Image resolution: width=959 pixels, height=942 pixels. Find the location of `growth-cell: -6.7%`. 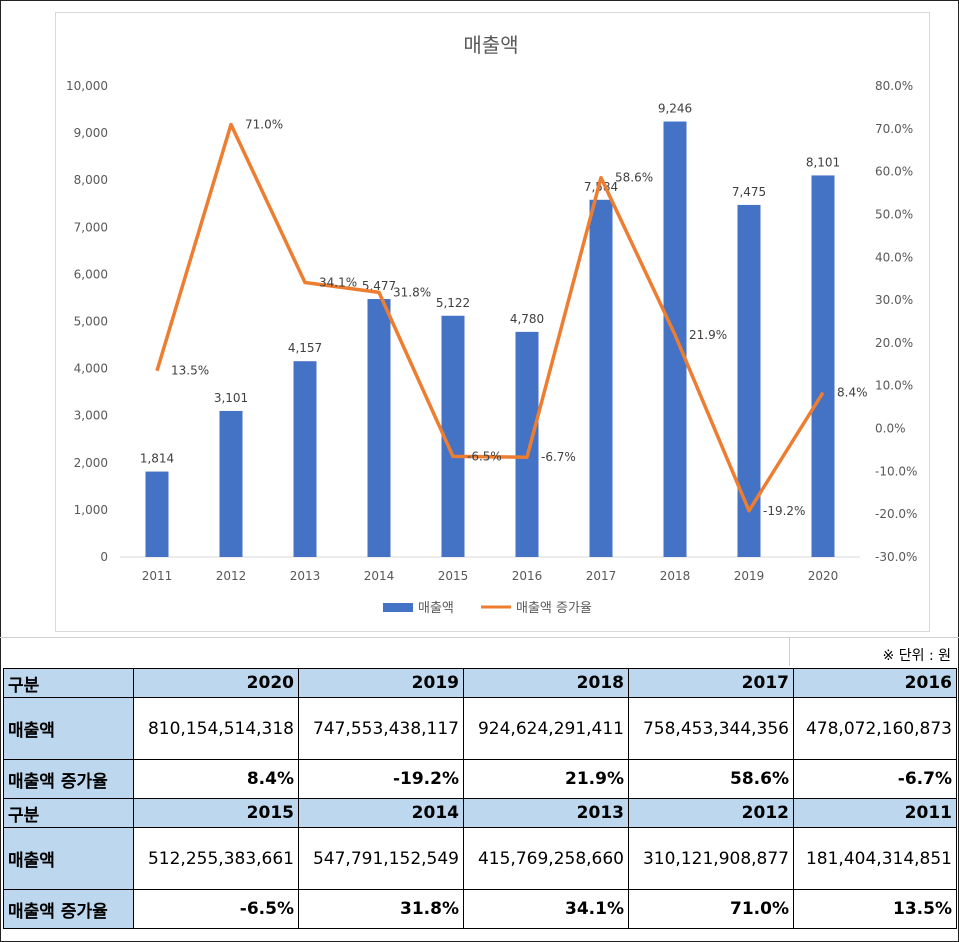

growth-cell: -6.7% is located at coordinates (875, 779).